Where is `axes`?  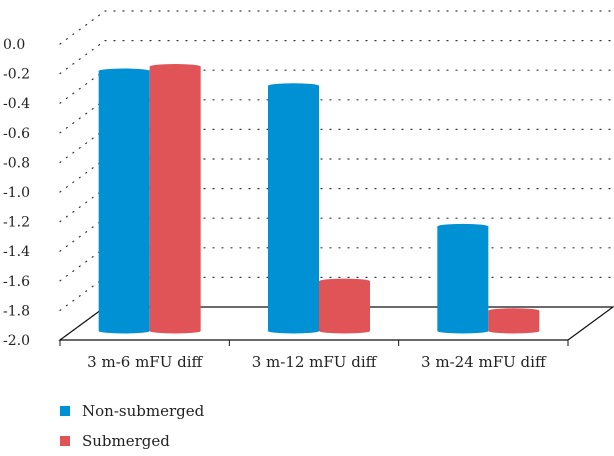
axes is located at coordinates (336, 326).